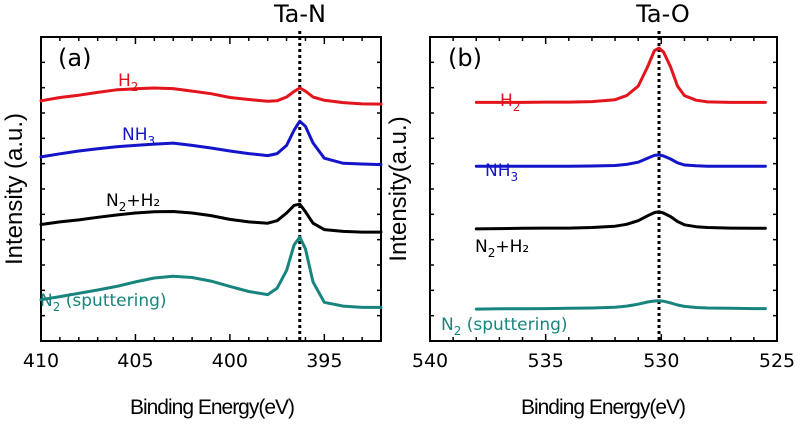  I want to click on panel-label: (a), so click(74, 58).